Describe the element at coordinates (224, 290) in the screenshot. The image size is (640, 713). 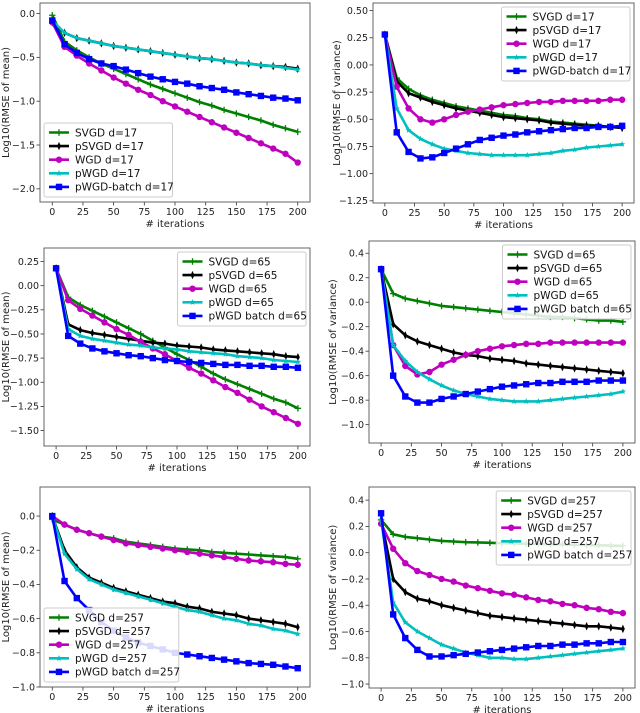
I see `legend-entry: WGD d=65` at that location.